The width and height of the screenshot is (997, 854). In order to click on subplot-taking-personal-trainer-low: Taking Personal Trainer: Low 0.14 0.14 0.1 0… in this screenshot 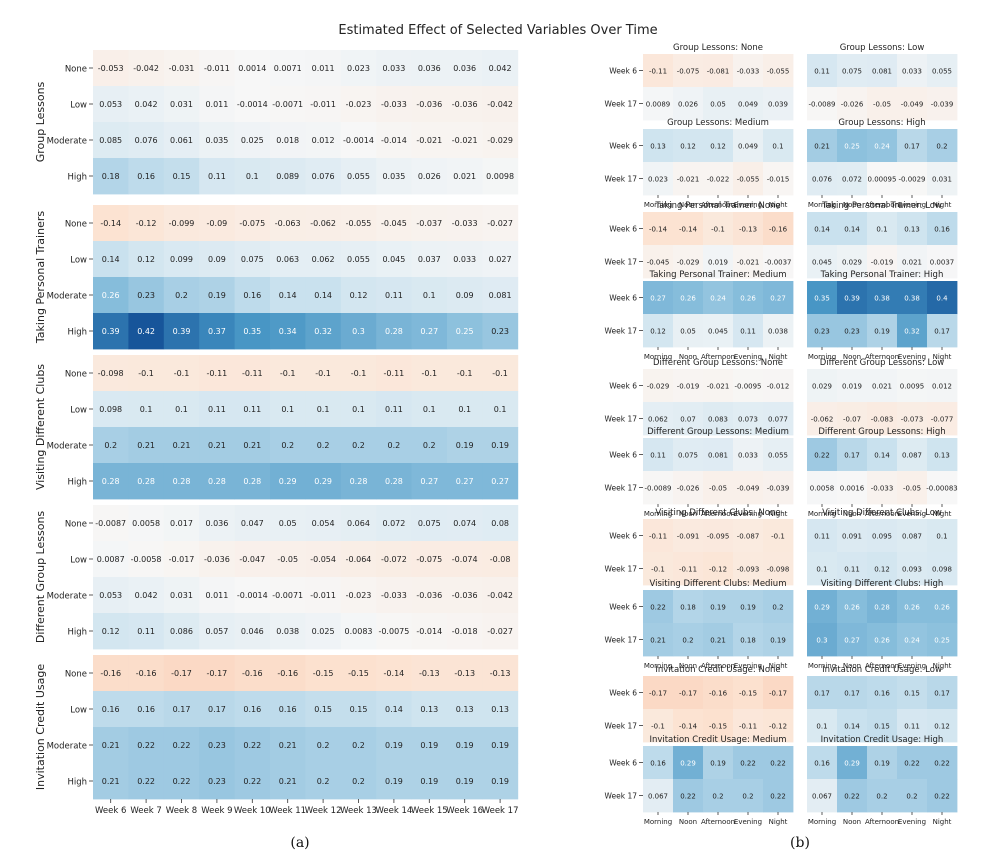, I will do `click(882, 240)`.